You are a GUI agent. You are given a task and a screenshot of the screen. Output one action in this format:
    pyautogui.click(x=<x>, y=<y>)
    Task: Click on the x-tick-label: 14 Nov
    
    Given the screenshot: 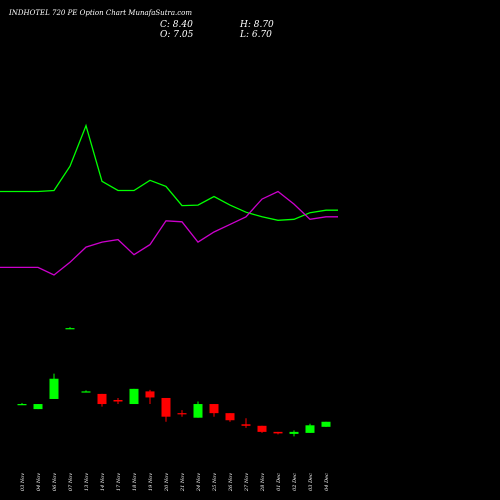 What is the action you would take?
    pyautogui.click(x=103, y=482)
    